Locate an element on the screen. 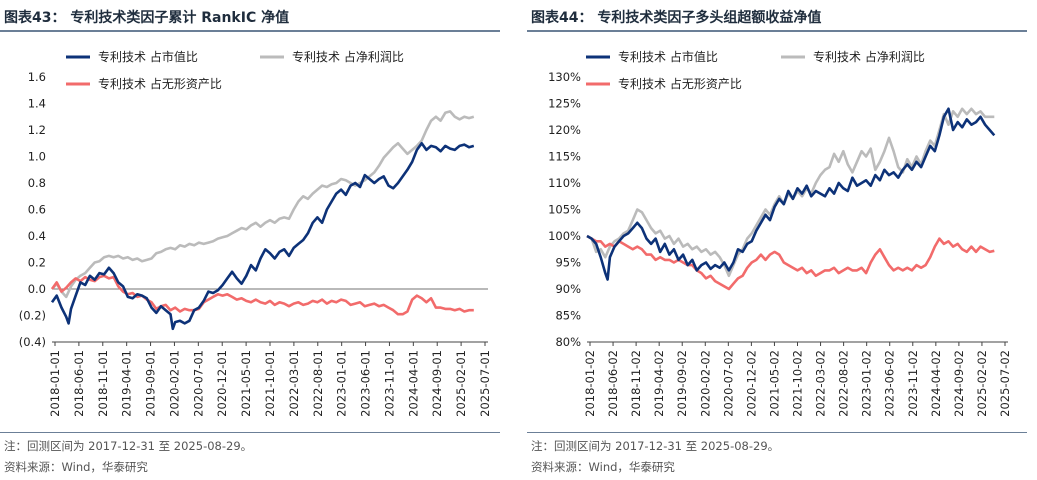 Image resolution: width=1037 pixels, height=480 pixels. x-tick-label: 2020-07-01 is located at coordinates (198, 383).